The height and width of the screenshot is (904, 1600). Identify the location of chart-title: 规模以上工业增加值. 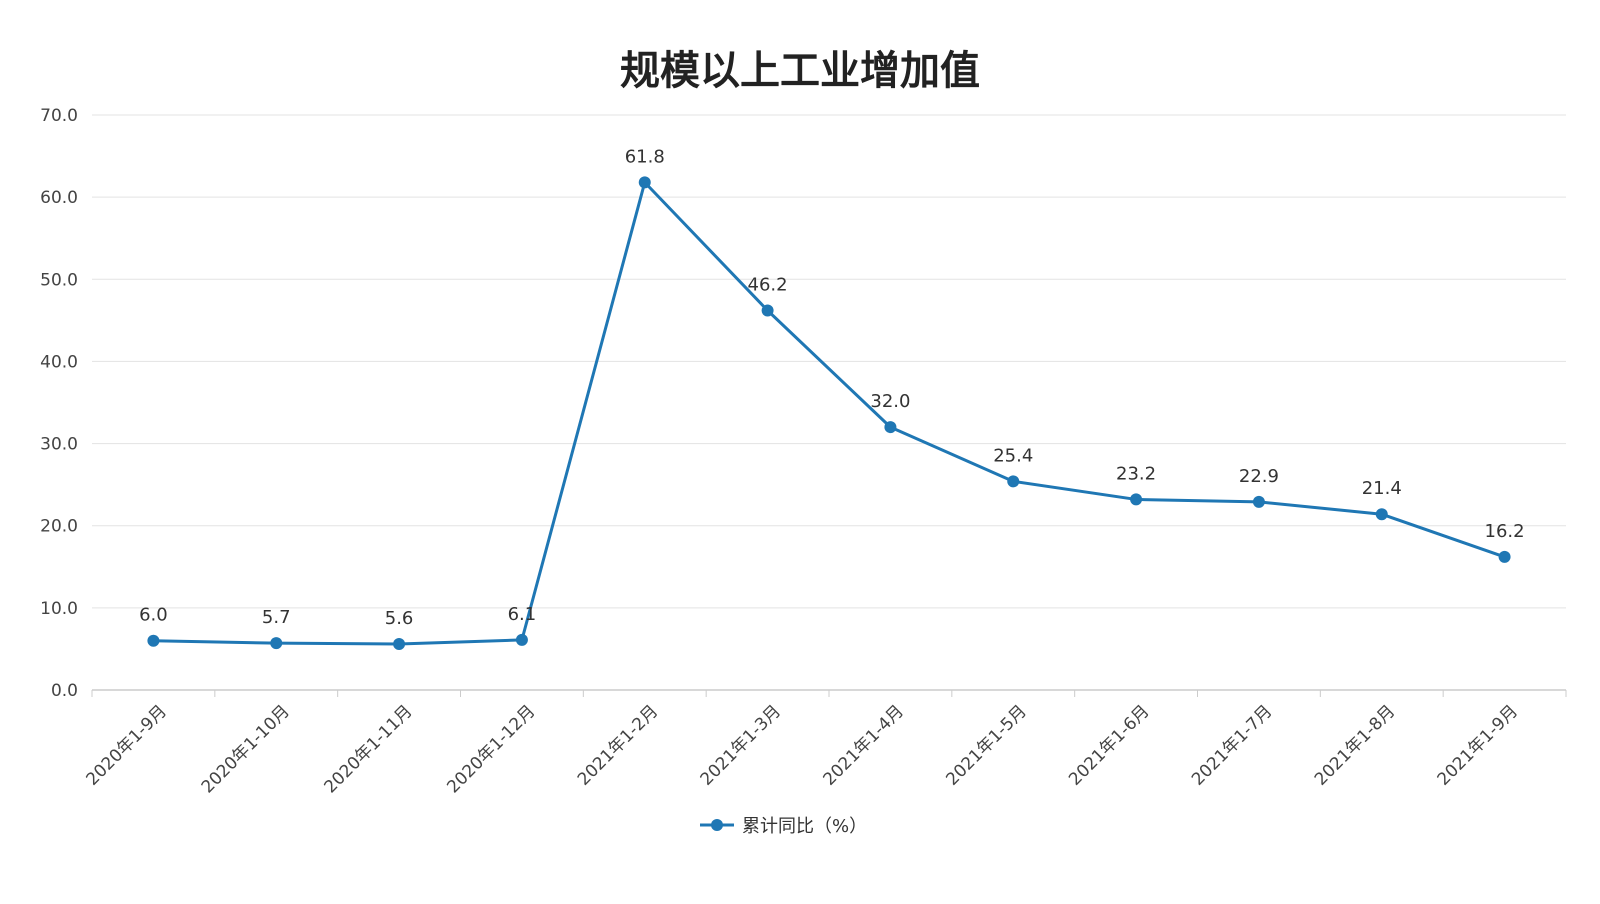
(800, 71).